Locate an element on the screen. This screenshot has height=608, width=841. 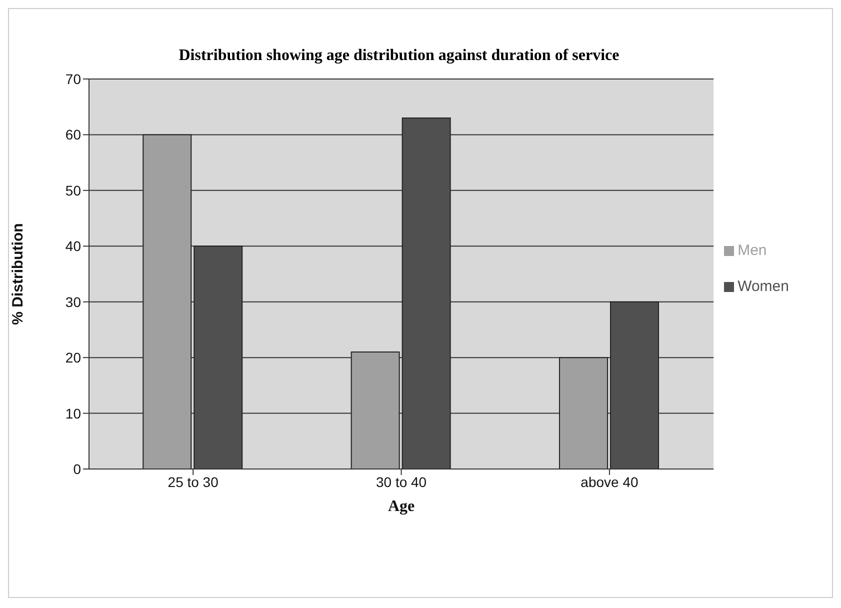
legend-label: Women is located at coordinates (763, 286).